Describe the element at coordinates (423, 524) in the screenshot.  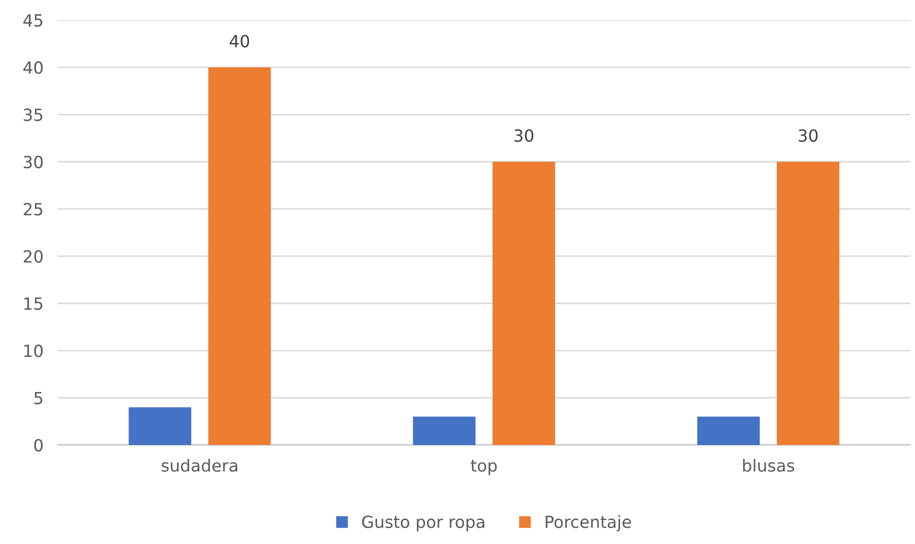
I see `legend-label: Gusto por ropa` at that location.